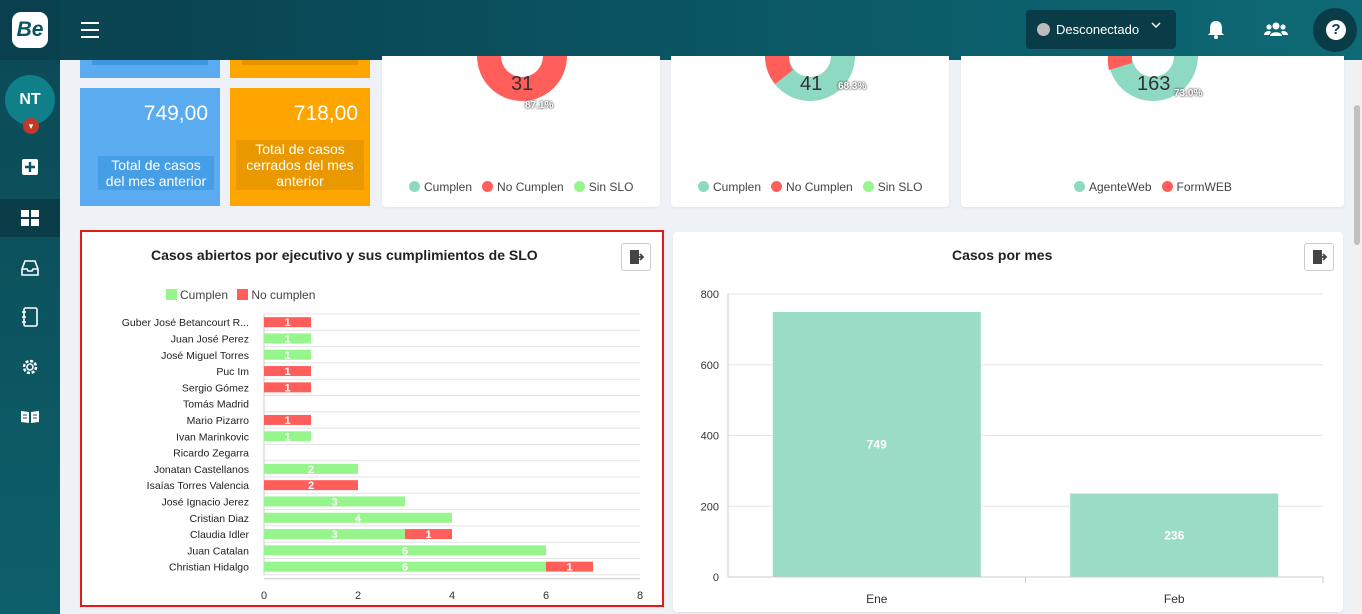 This screenshot has width=1362, height=614. What do you see at coordinates (1152, 131) in the screenshot?
I see `donut-card-channels: 163 73.0% AgenteWeb FormWEB` at bounding box center [1152, 131].